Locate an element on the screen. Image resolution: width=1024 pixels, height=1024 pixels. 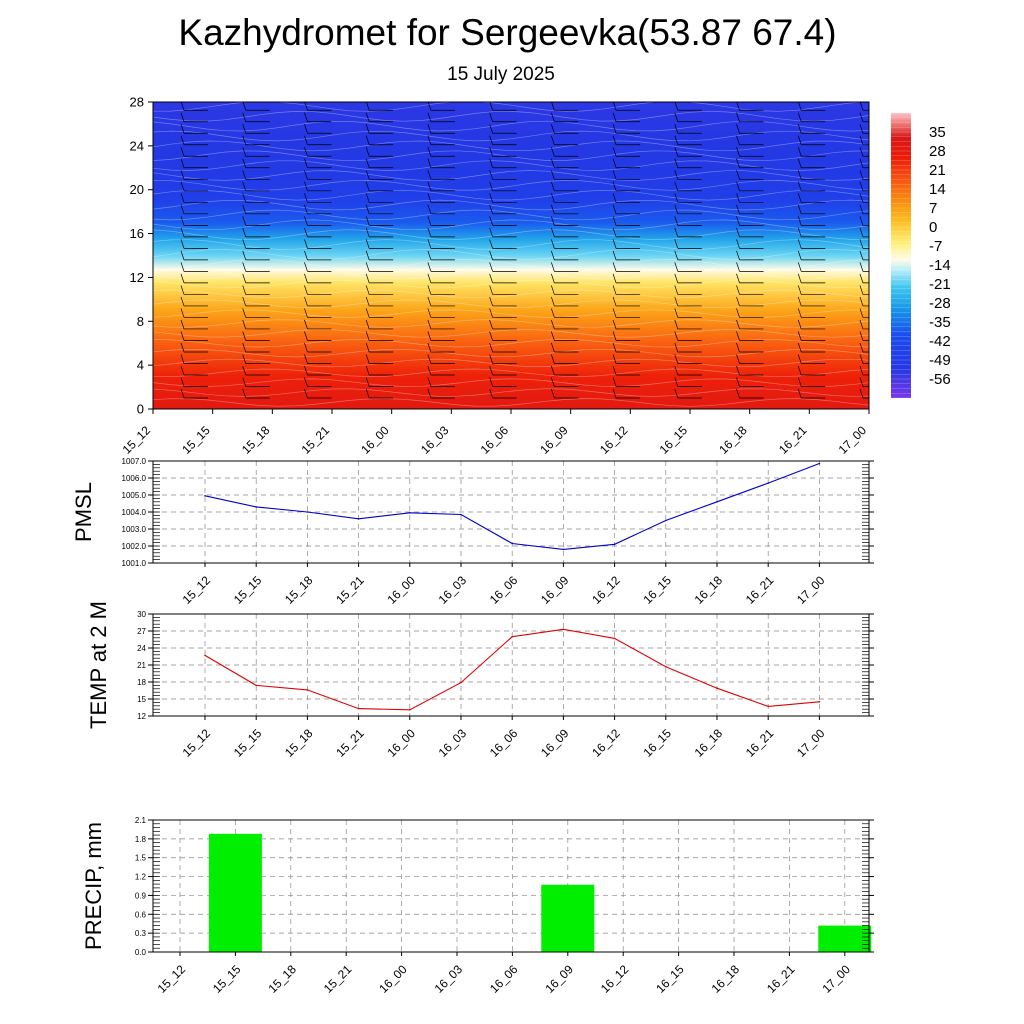
temp-frame is located at coordinates (511, 665).